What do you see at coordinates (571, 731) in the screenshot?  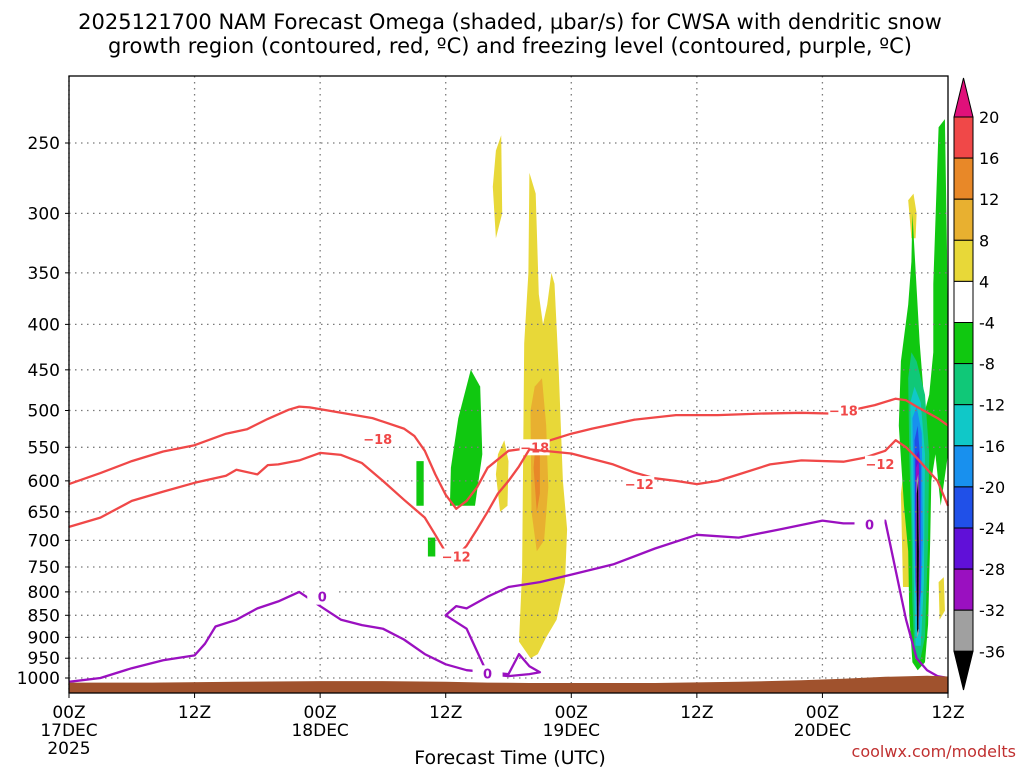 I see `x-tick-label-48h-2: 19DEC` at bounding box center [571, 731].